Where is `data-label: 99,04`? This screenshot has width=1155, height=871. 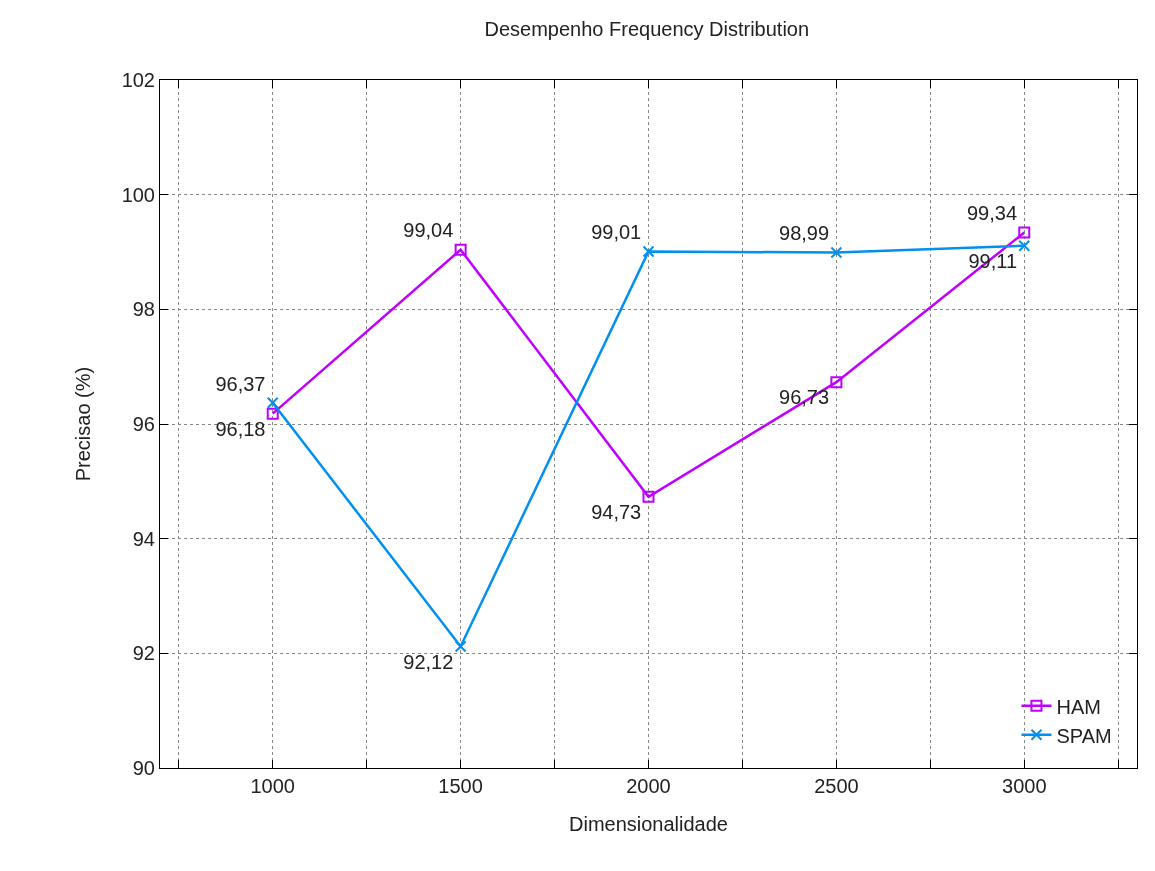
data-label: 99,04 is located at coordinates (428, 230).